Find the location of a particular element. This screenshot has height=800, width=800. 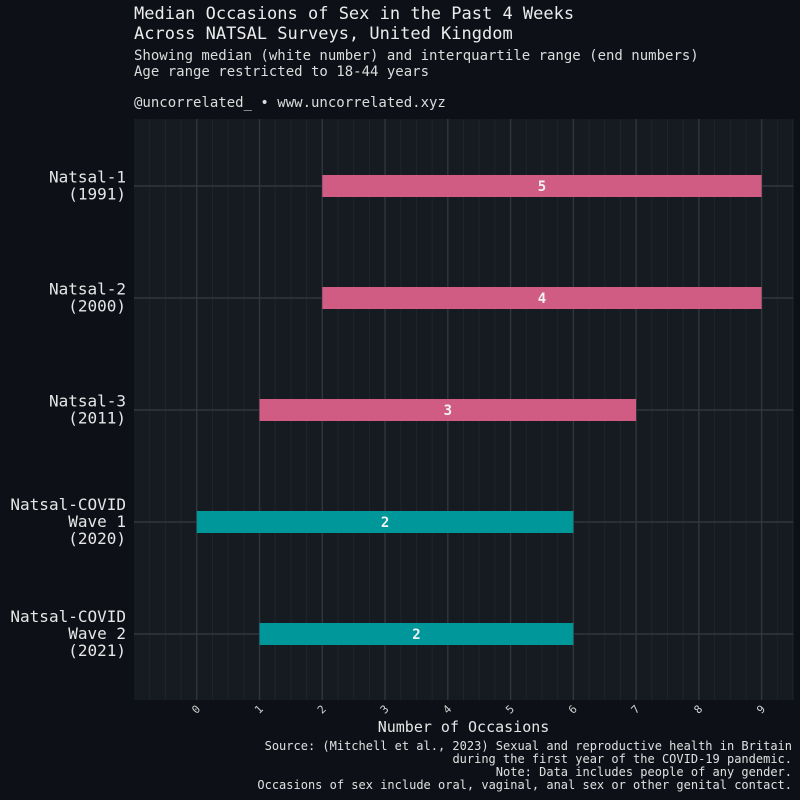

median-label: 4 is located at coordinates (542, 299).